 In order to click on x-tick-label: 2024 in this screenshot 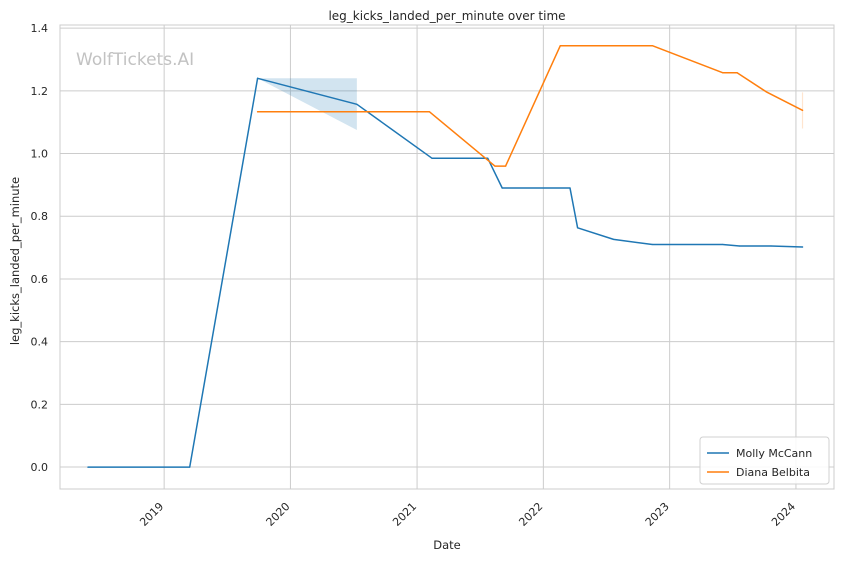, I will do `click(783, 514)`.